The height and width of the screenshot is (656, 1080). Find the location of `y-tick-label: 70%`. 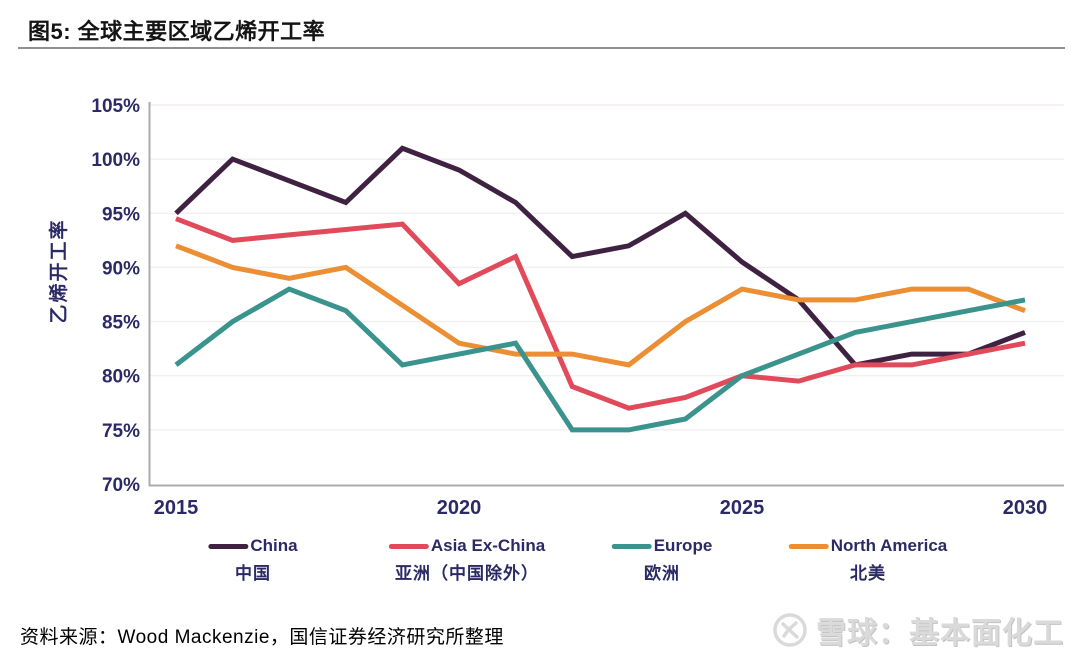

y-tick-label: 70% is located at coordinates (121, 485).